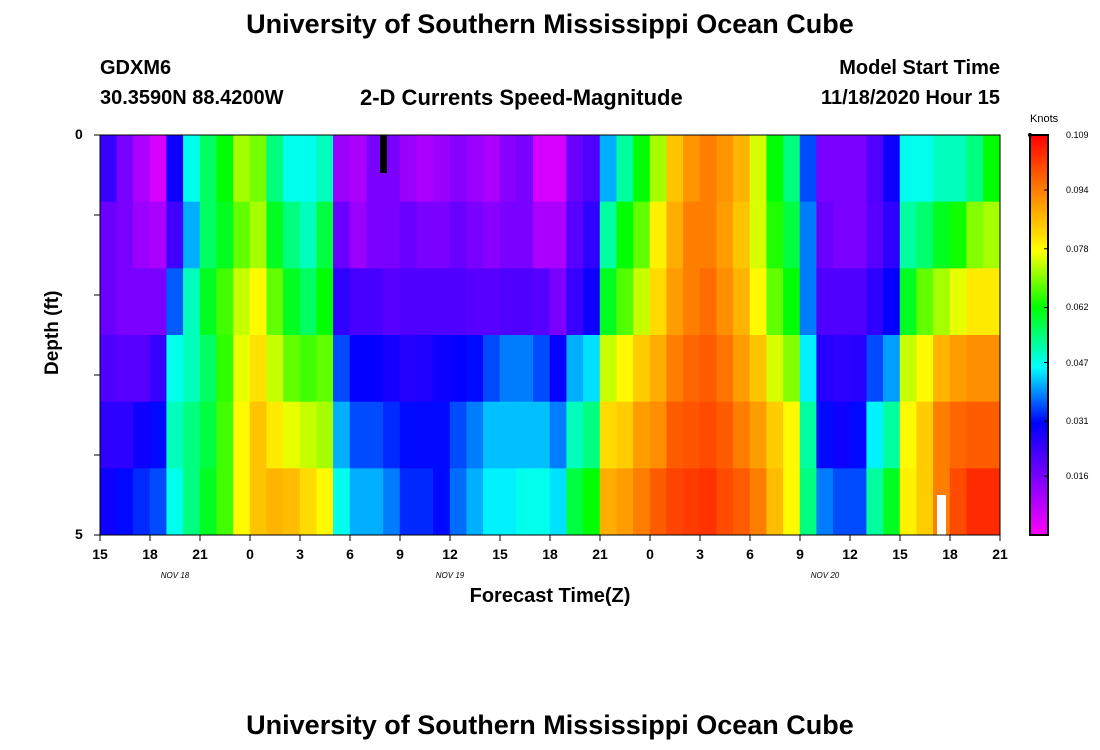  I want to click on colorbar-tick-label: 0.016, so click(1077, 476).